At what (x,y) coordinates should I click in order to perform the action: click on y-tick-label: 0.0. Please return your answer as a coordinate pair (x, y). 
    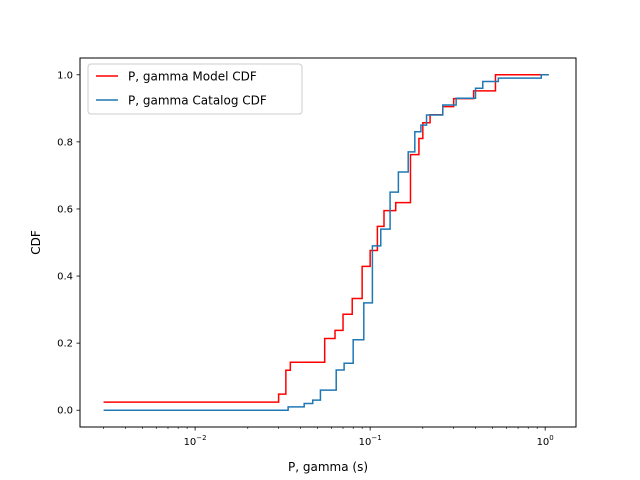
    Looking at the image, I should click on (65, 411).